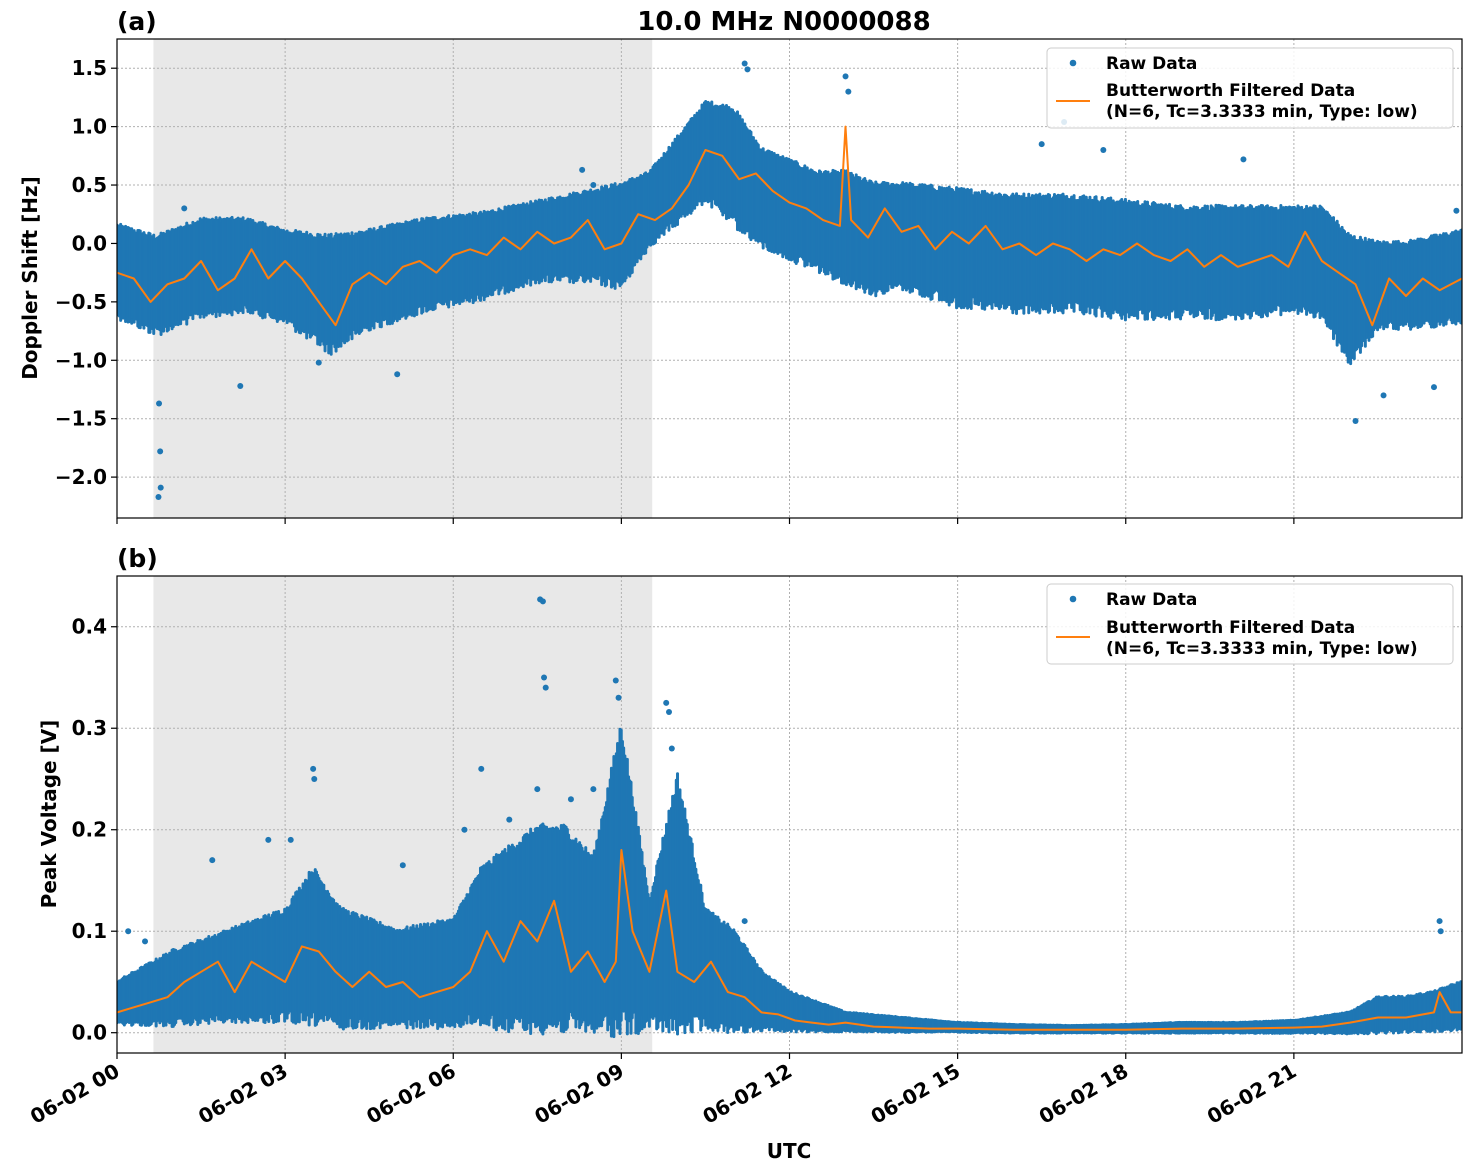  Describe the element at coordinates (89, 127) in the screenshot. I see `y-tick-label: 1.0` at that location.